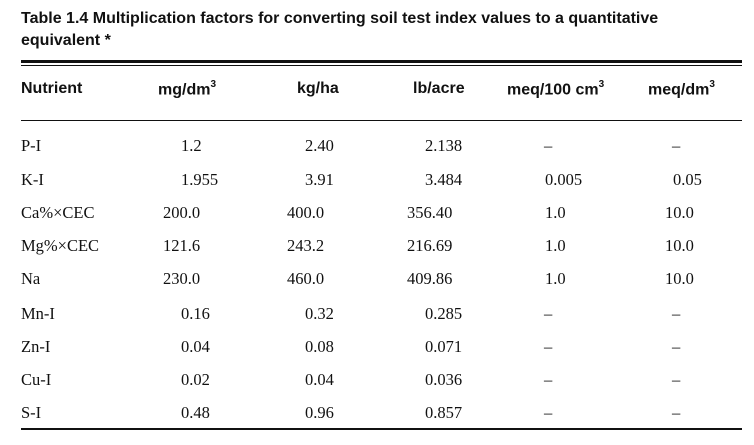  Describe the element at coordinates (32, 179) in the screenshot. I see `cell-nutrient: K-I` at that location.